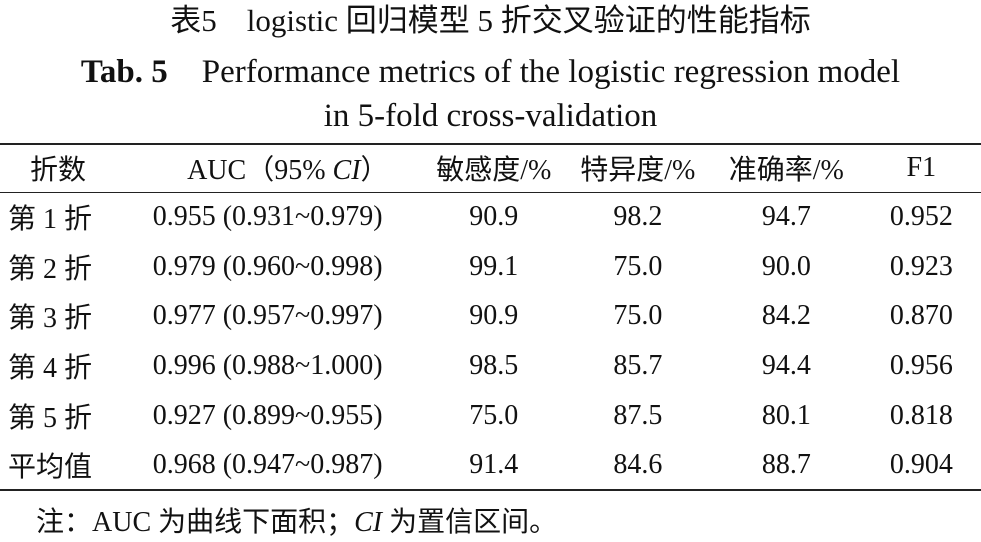 This screenshot has width=981, height=542. I want to click on cell-fold: 平均值, so click(76, 466).